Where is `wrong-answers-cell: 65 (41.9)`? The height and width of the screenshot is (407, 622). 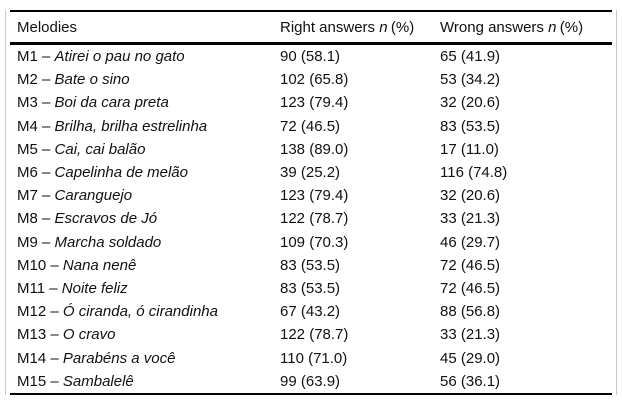
wrong-answers-cell: 65 (41.9) is located at coordinates (470, 57).